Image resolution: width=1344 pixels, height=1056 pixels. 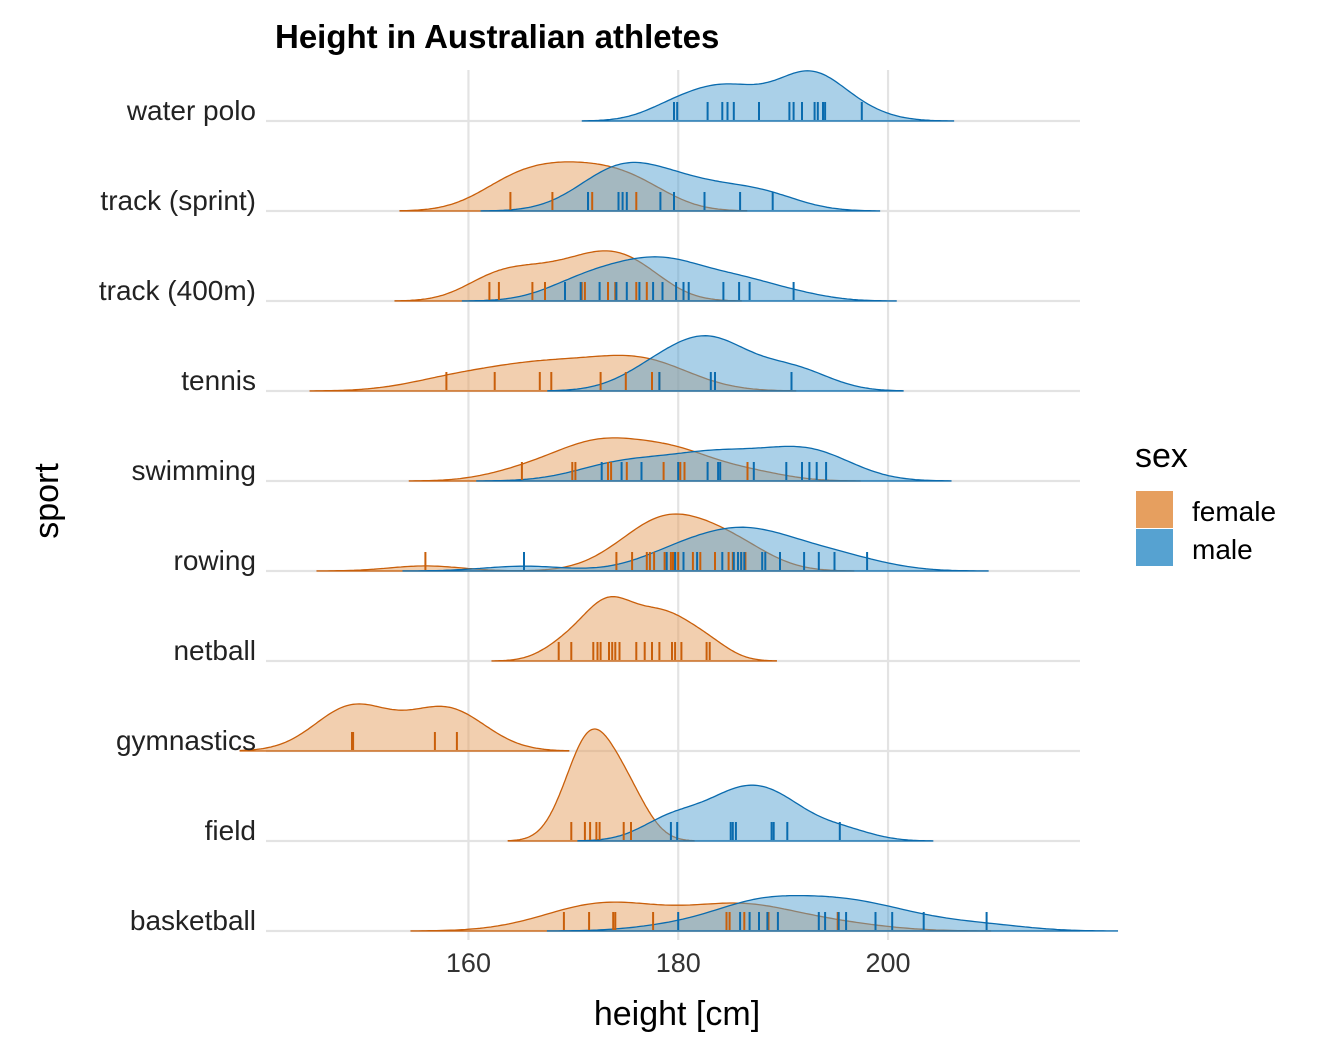 What do you see at coordinates (695, 549) in the screenshot?
I see `ridge-rowing-male` at bounding box center [695, 549].